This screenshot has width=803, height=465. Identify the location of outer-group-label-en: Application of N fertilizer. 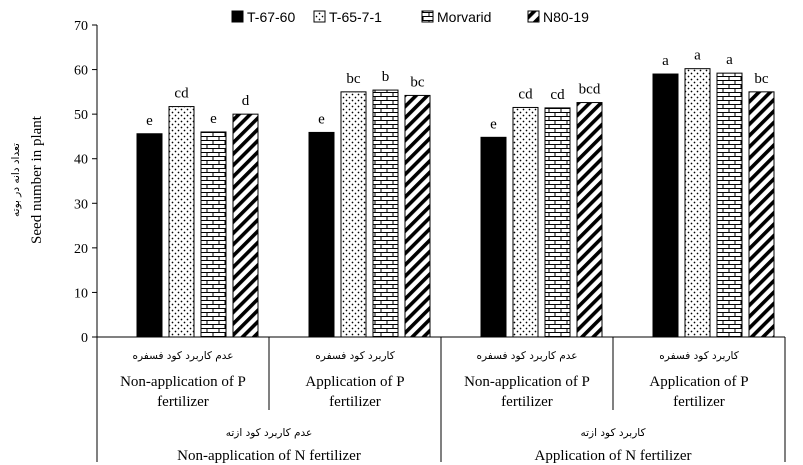
(612, 456).